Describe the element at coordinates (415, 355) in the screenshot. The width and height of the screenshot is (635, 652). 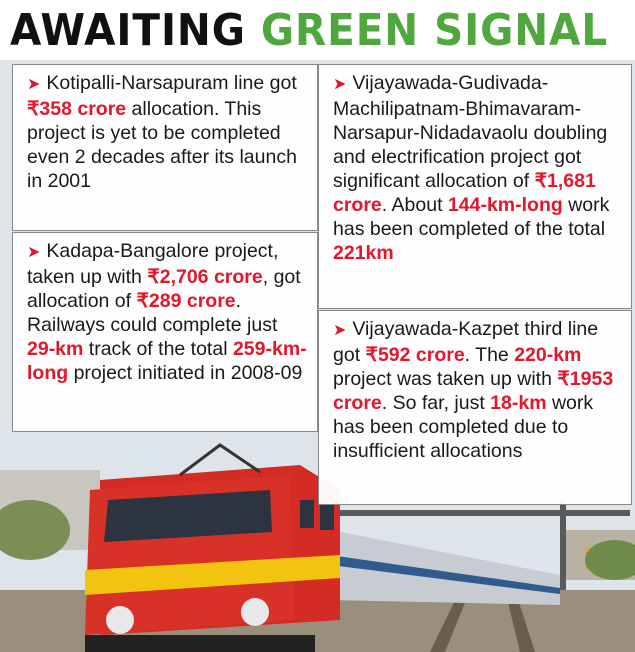
I see `box-highlight: ₹592 crore` at that location.